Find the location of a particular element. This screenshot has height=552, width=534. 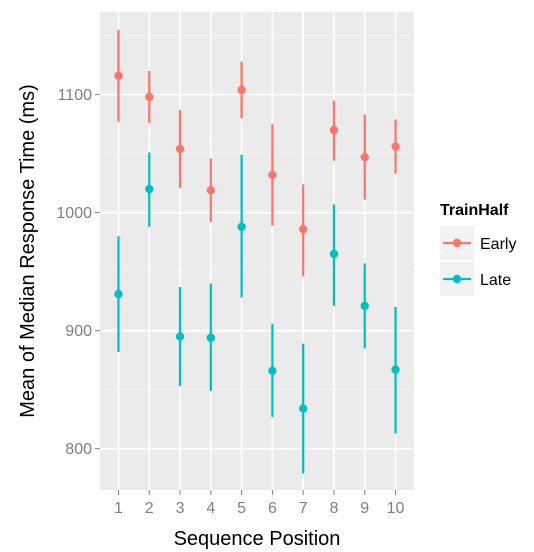

x-tick-label: 9 is located at coordinates (364, 508).